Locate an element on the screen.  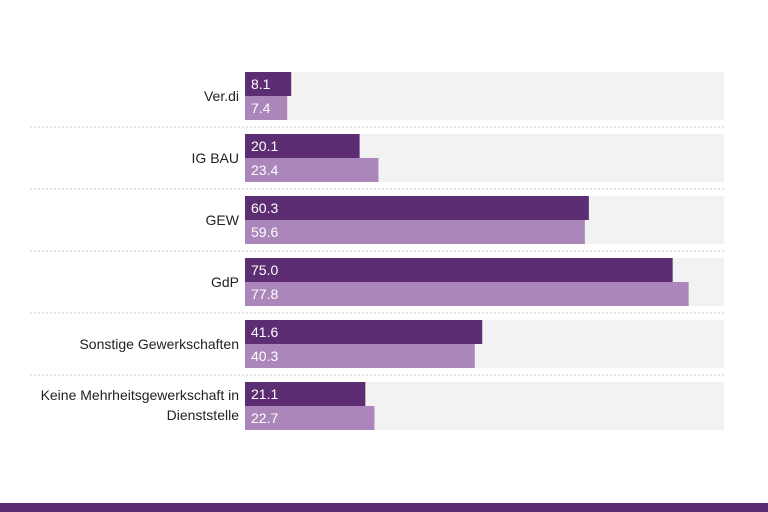
footer-bar is located at coordinates (384, 507).